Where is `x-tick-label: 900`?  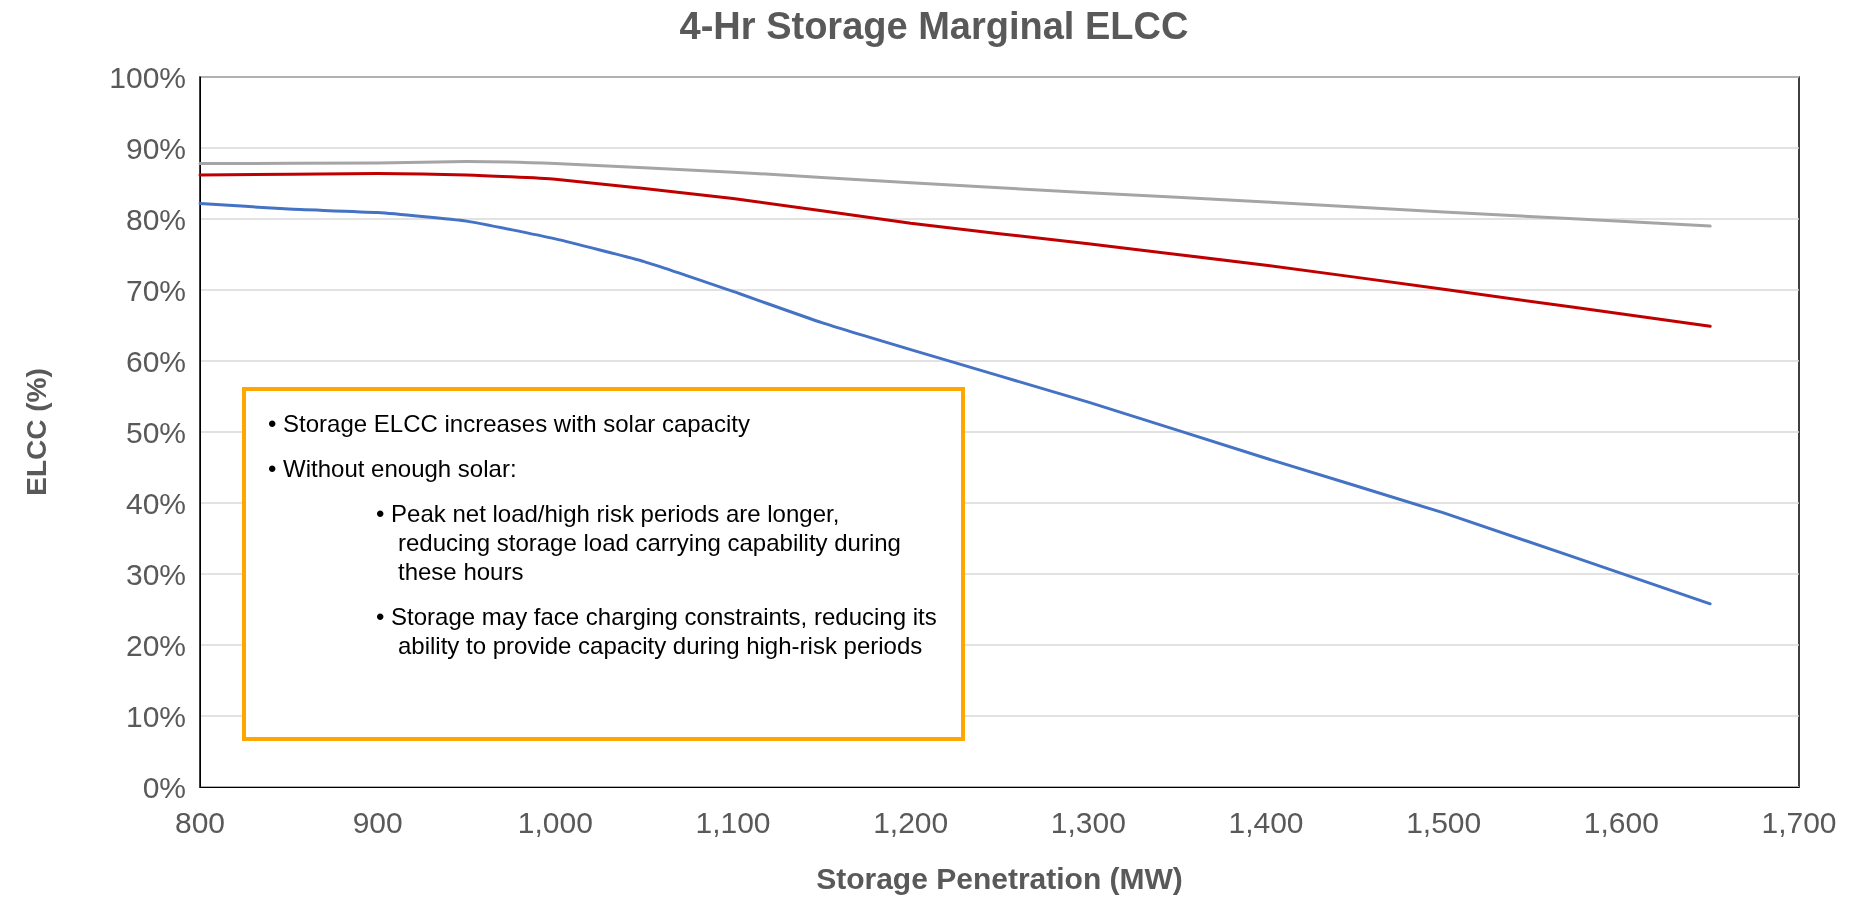
x-tick-label: 900 is located at coordinates (377, 822).